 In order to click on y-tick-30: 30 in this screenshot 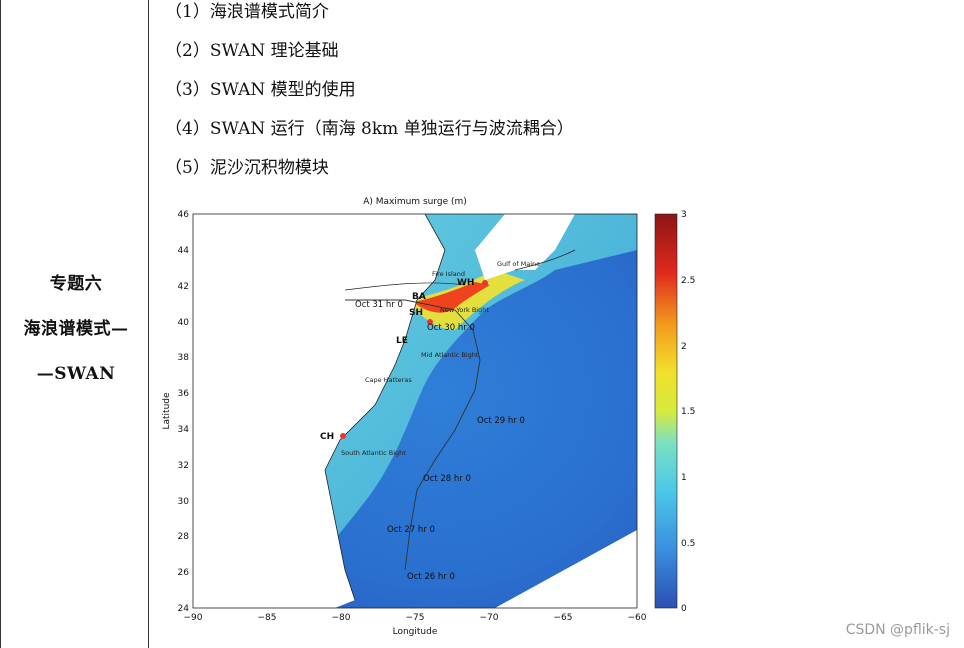, I will do `click(184, 502)`.